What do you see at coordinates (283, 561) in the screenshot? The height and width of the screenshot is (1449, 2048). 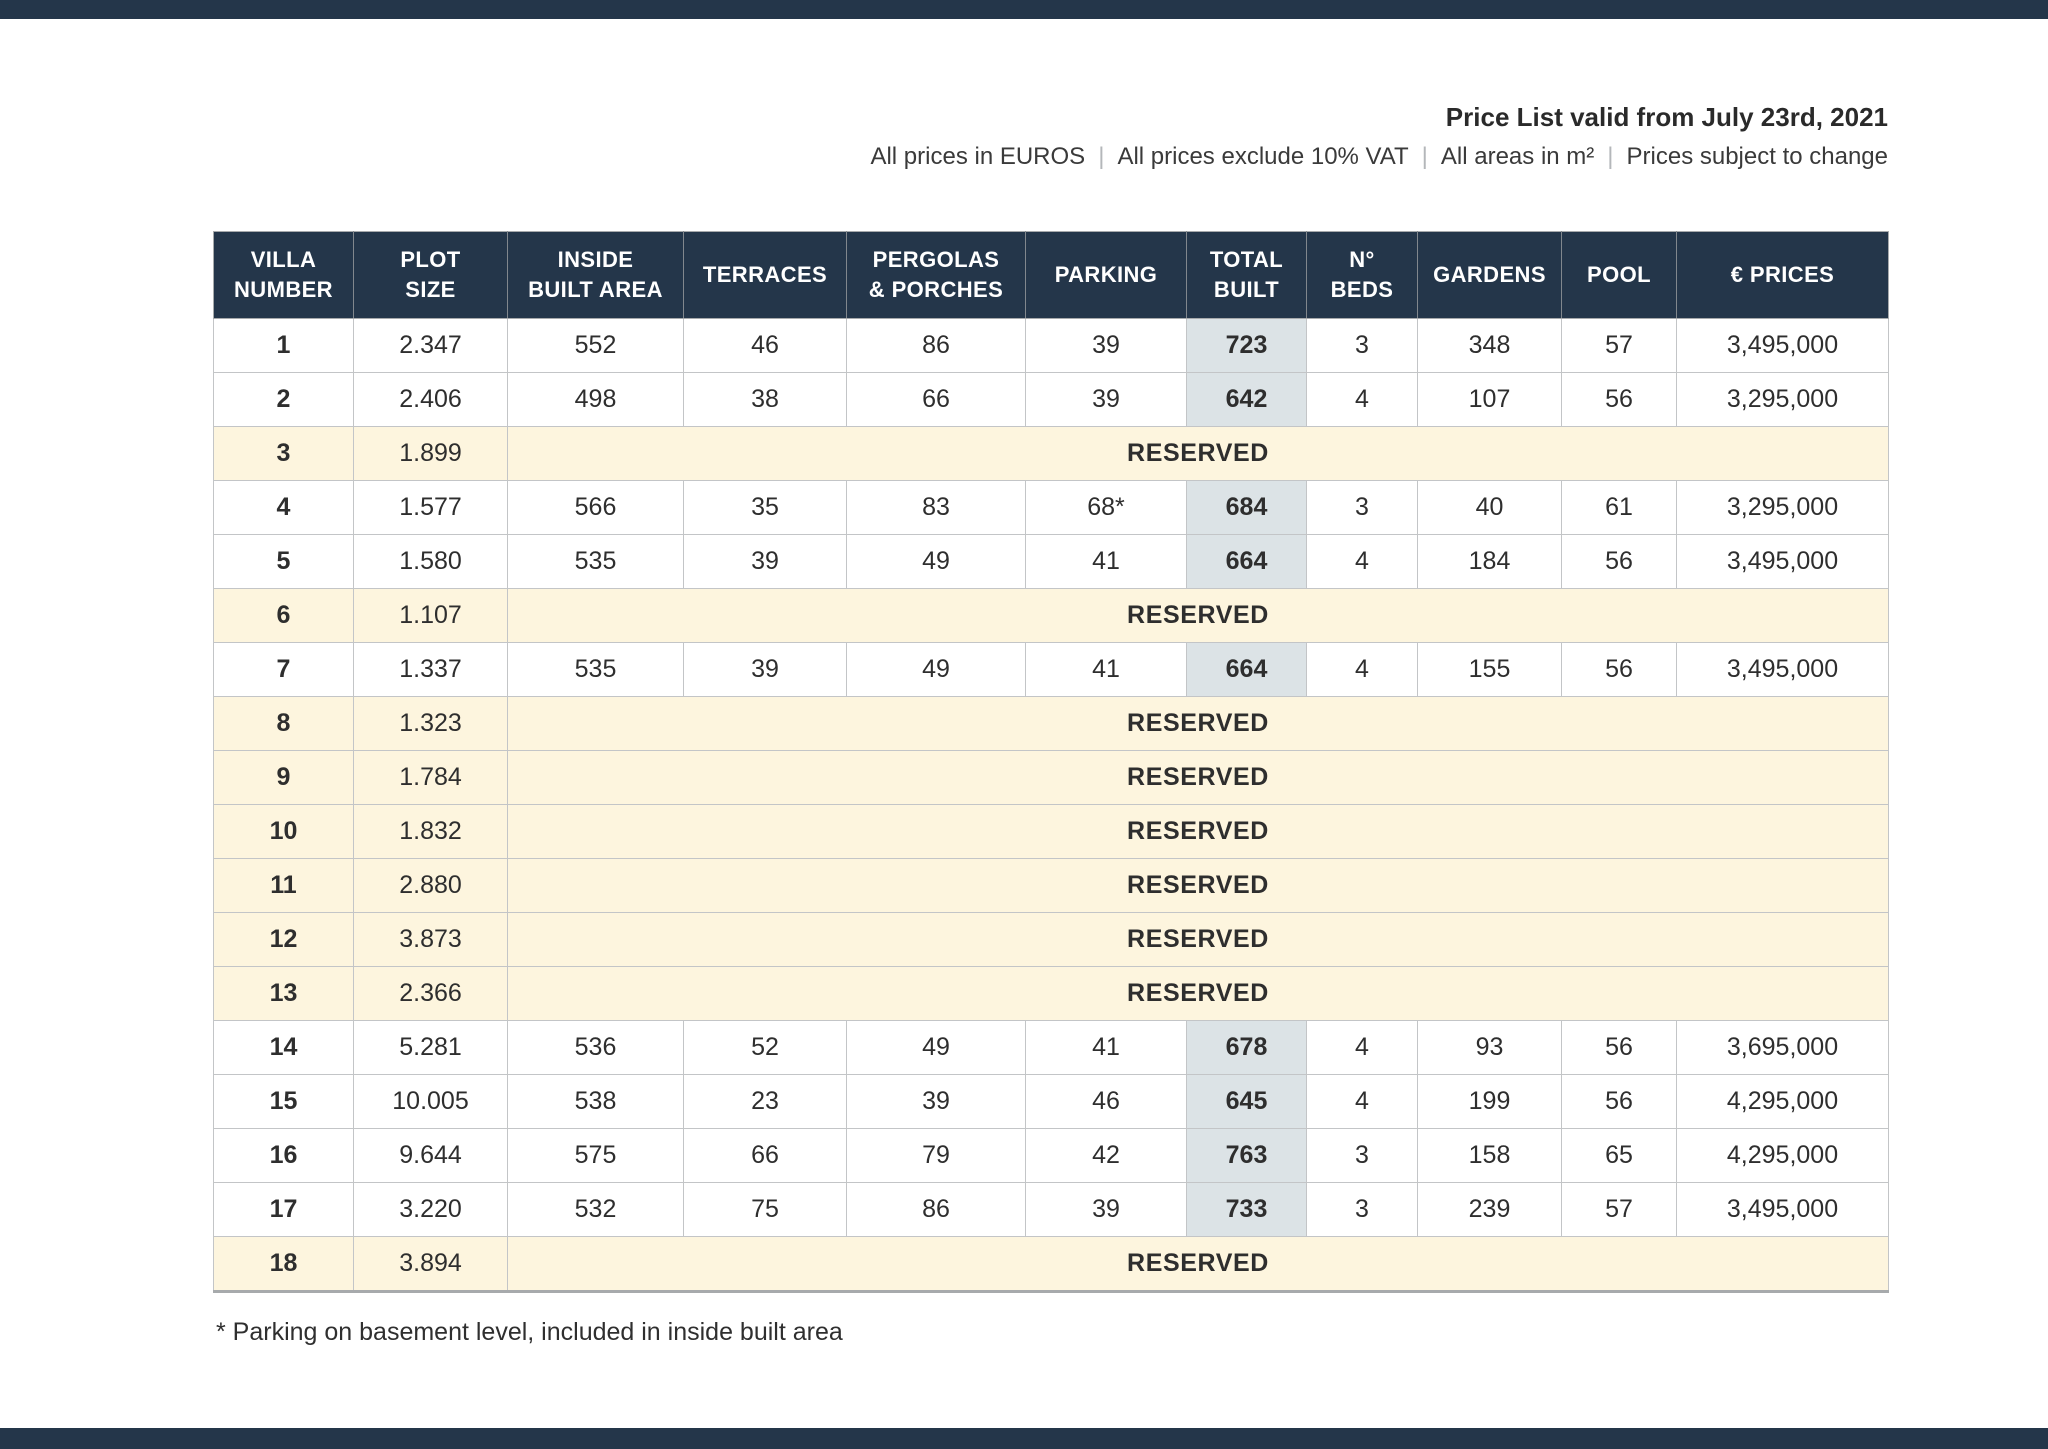 I see `cell-villa: 5` at bounding box center [283, 561].